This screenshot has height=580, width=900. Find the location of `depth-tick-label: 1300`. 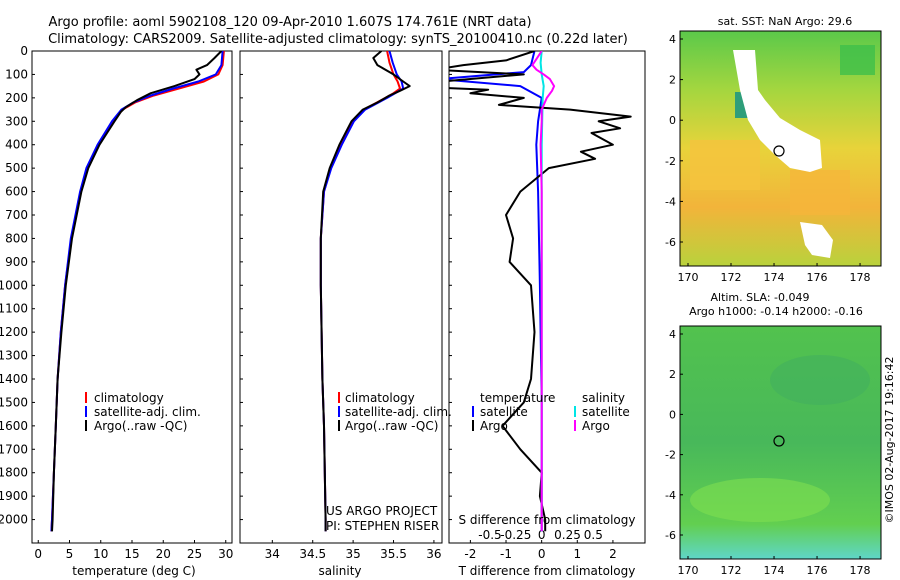

depth-tick-label: 1300 is located at coordinates (14, 356).